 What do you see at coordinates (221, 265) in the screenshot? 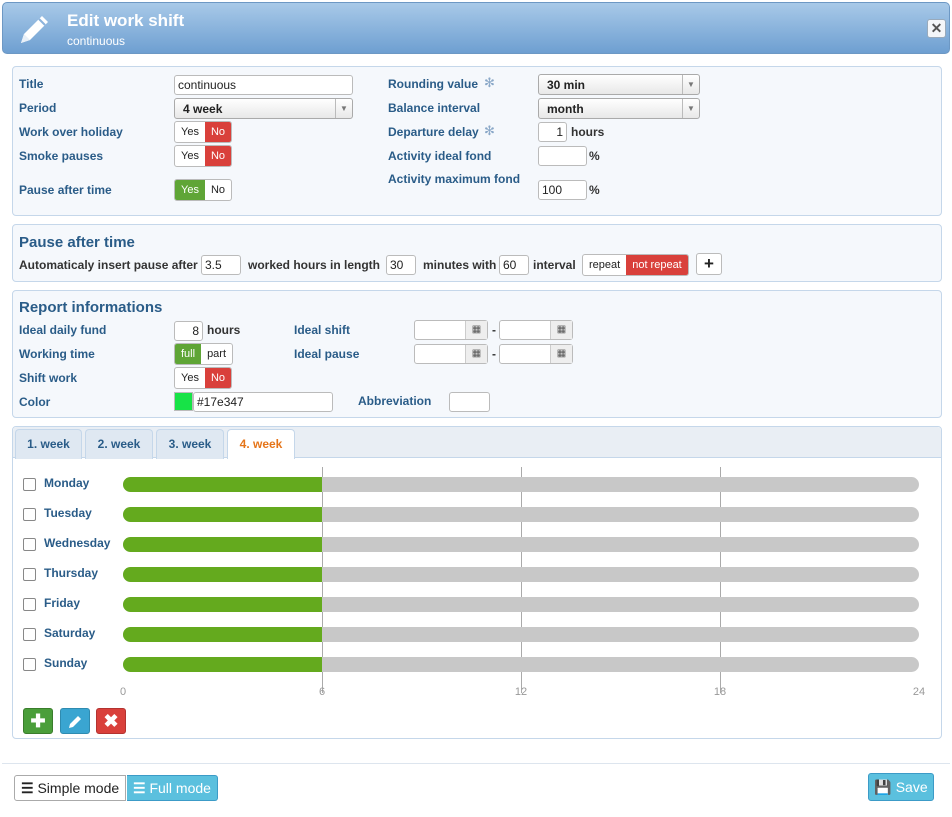
I see `pause-after-hours-input: 3.5` at bounding box center [221, 265].